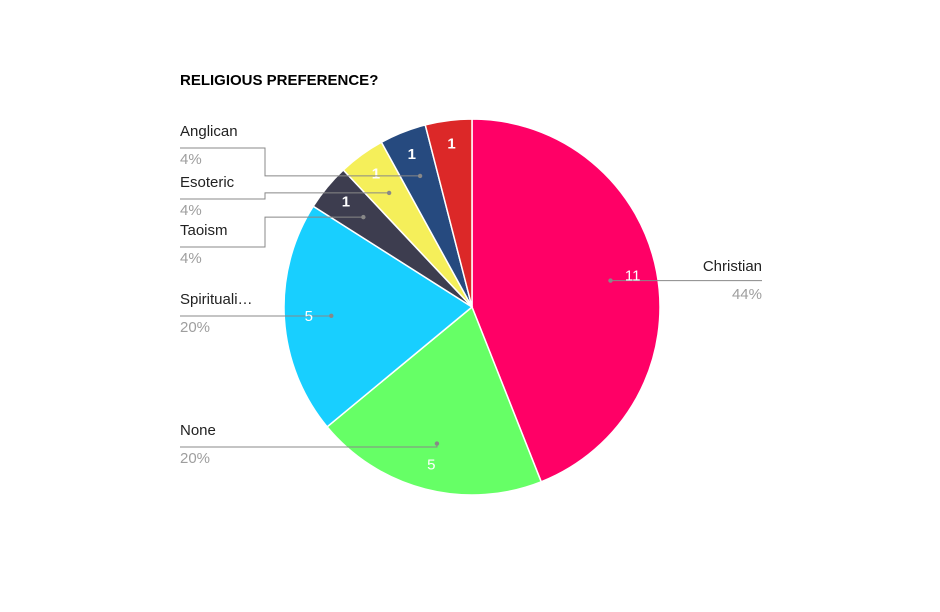  Describe the element at coordinates (732, 266) in the screenshot. I see `slice-category-label: Christian` at that location.